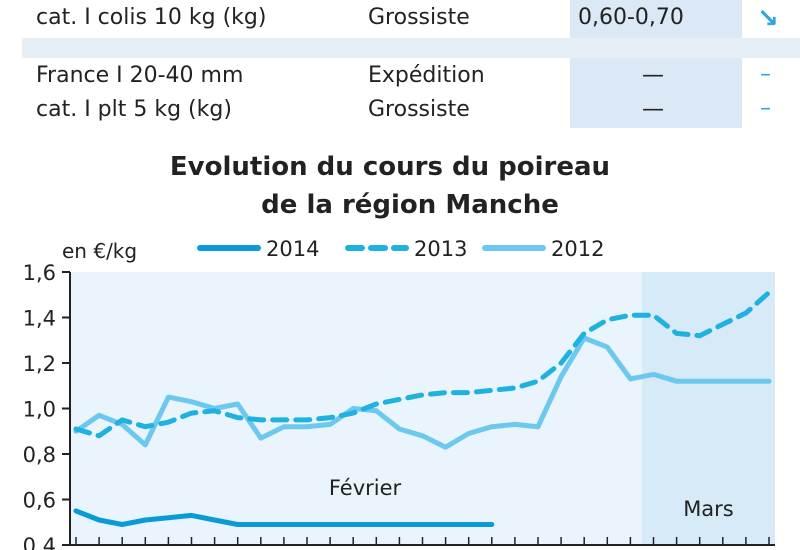  Describe the element at coordinates (390, 167) in the screenshot. I see `chart-title-line-1: Evolution du cours du poireau` at that location.